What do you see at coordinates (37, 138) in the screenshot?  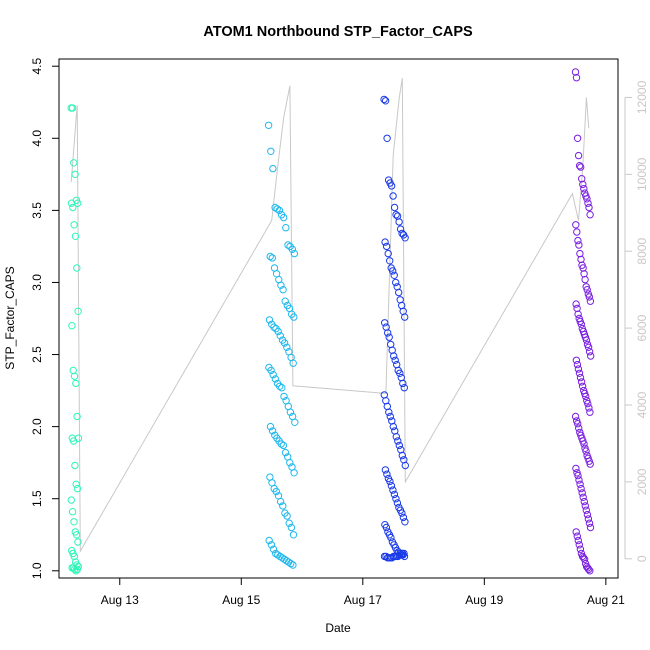 I see `y-tick-label: 4.0` at bounding box center [37, 138].